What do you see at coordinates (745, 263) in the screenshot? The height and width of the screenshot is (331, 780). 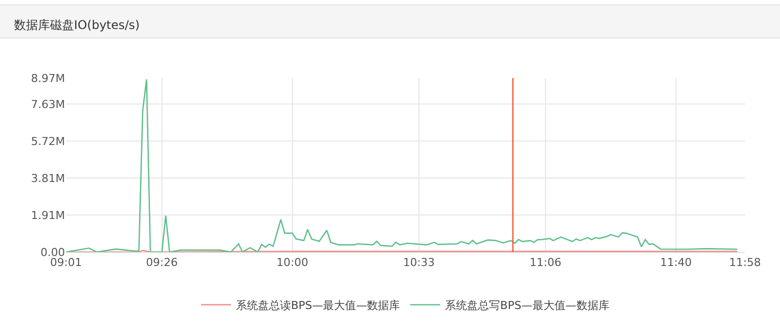 I see `x-tick-label: 11:58` at bounding box center [745, 263].